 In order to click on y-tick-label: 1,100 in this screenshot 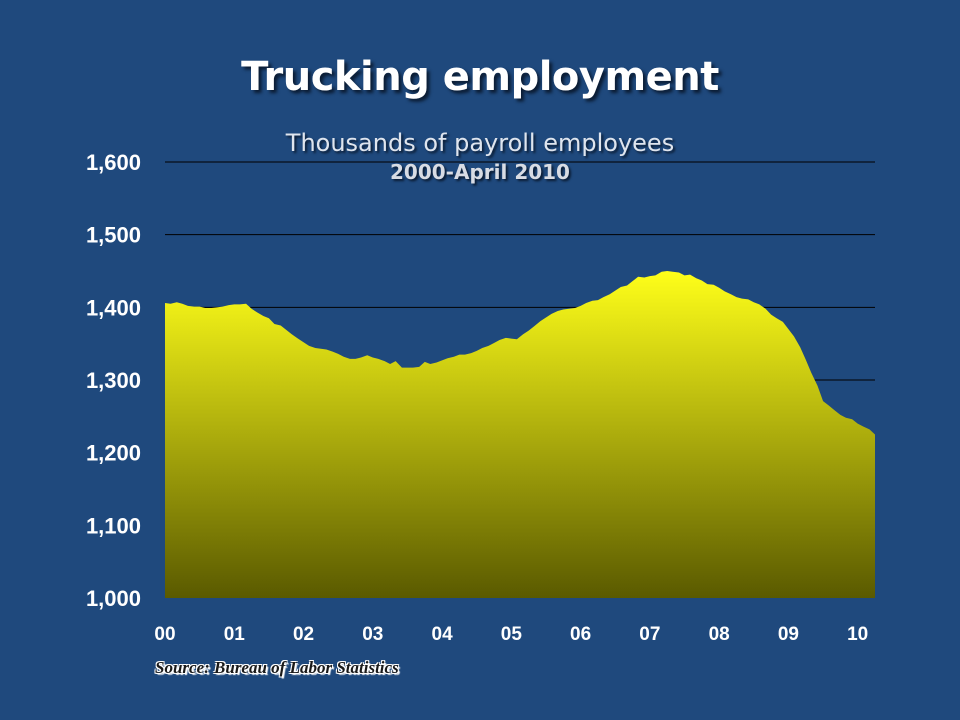, I will do `click(113, 525)`.